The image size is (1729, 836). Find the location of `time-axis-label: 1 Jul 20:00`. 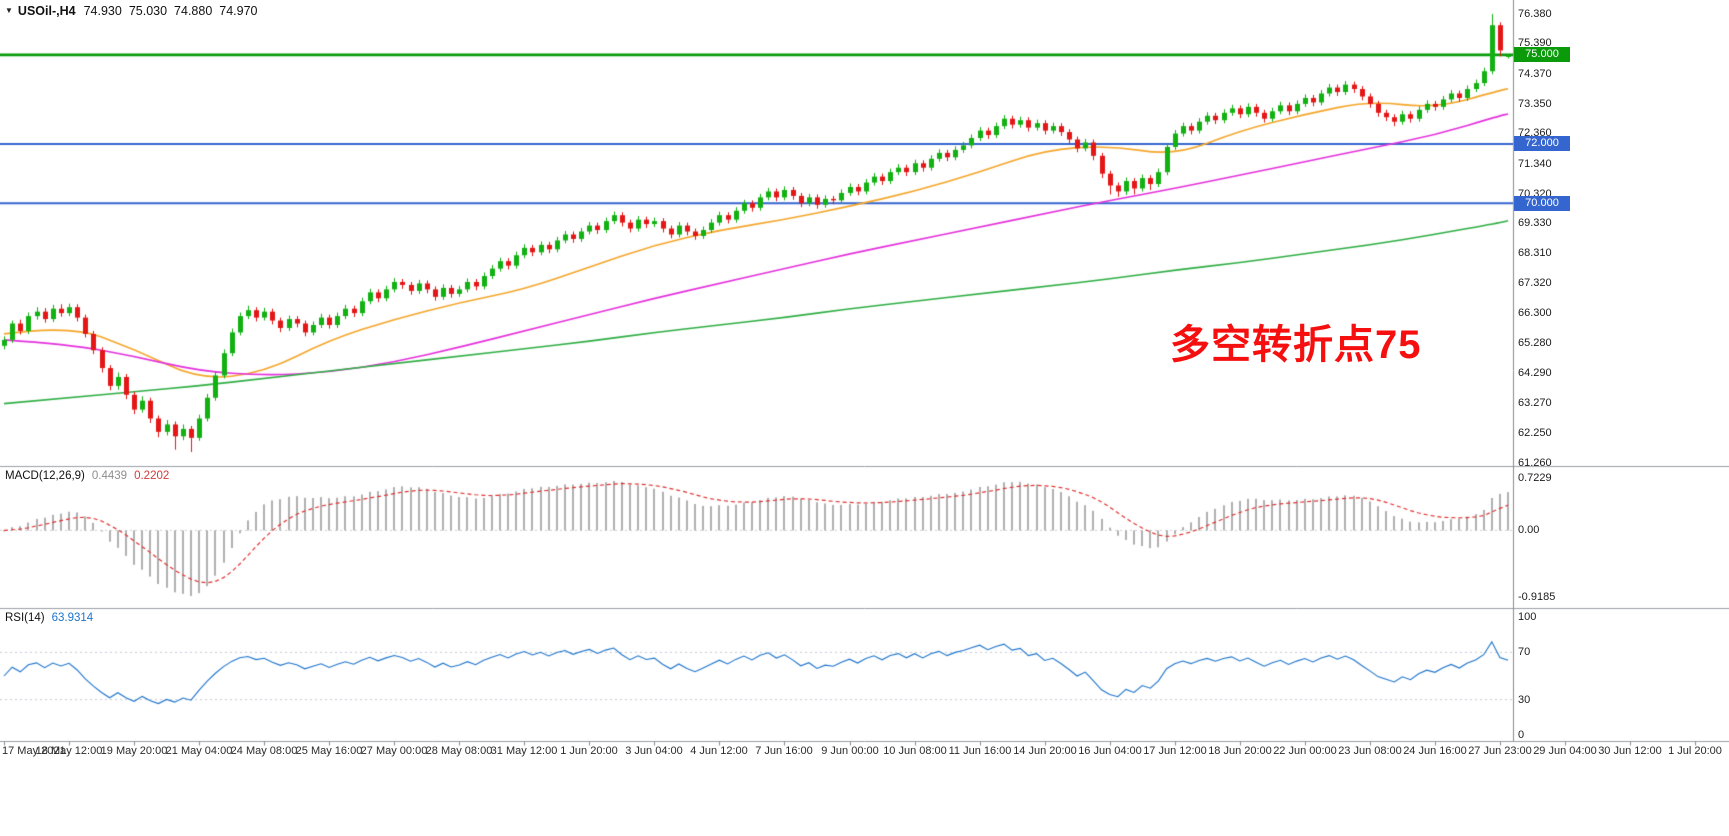

time-axis-label: 1 Jul 20:00 is located at coordinates (1695, 751).